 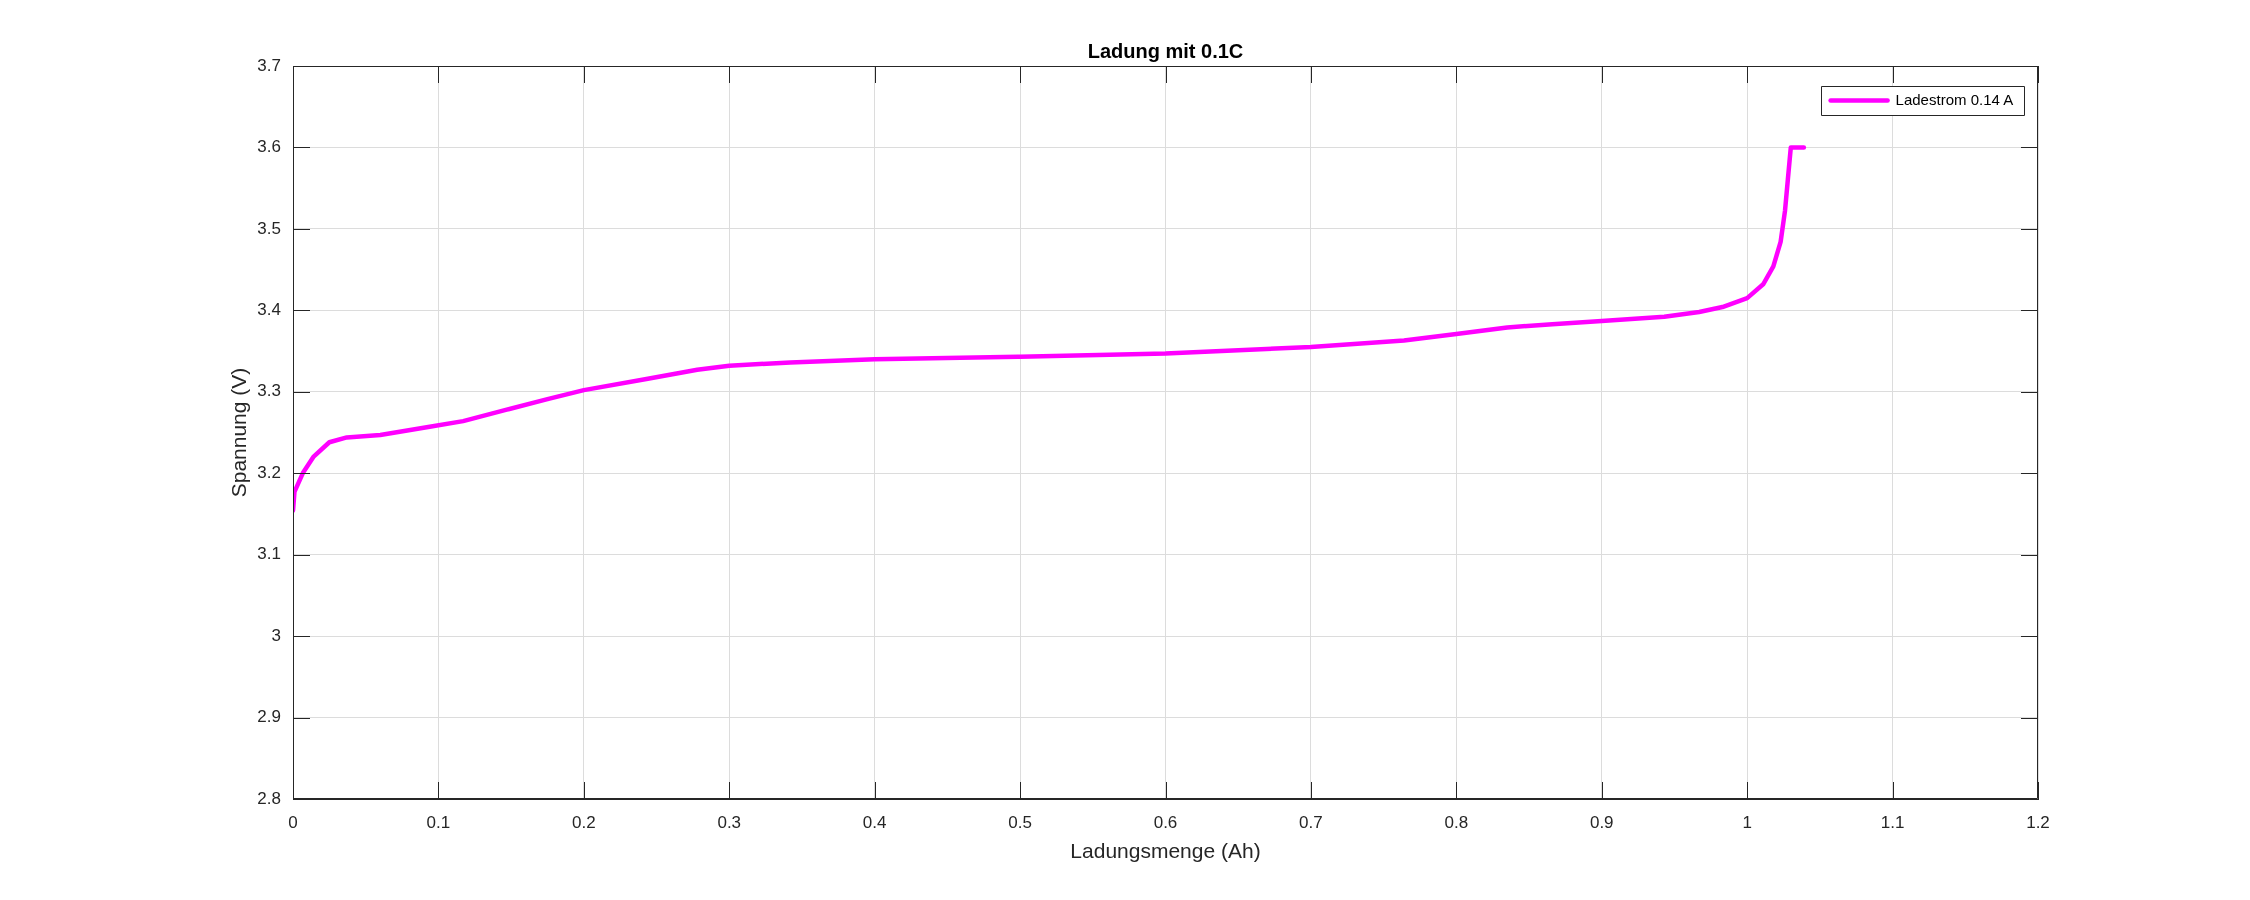 What do you see at coordinates (276, 635) in the screenshot?
I see `y-tick-label: 3` at bounding box center [276, 635].